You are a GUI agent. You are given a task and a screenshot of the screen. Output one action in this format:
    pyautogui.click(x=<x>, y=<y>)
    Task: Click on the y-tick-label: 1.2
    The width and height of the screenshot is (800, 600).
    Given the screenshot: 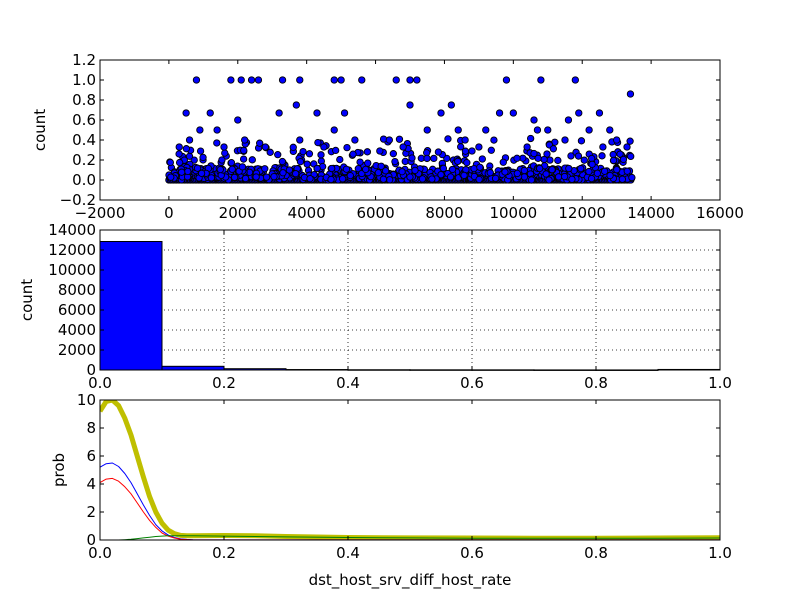 What is the action you would take?
    pyautogui.click(x=84, y=60)
    